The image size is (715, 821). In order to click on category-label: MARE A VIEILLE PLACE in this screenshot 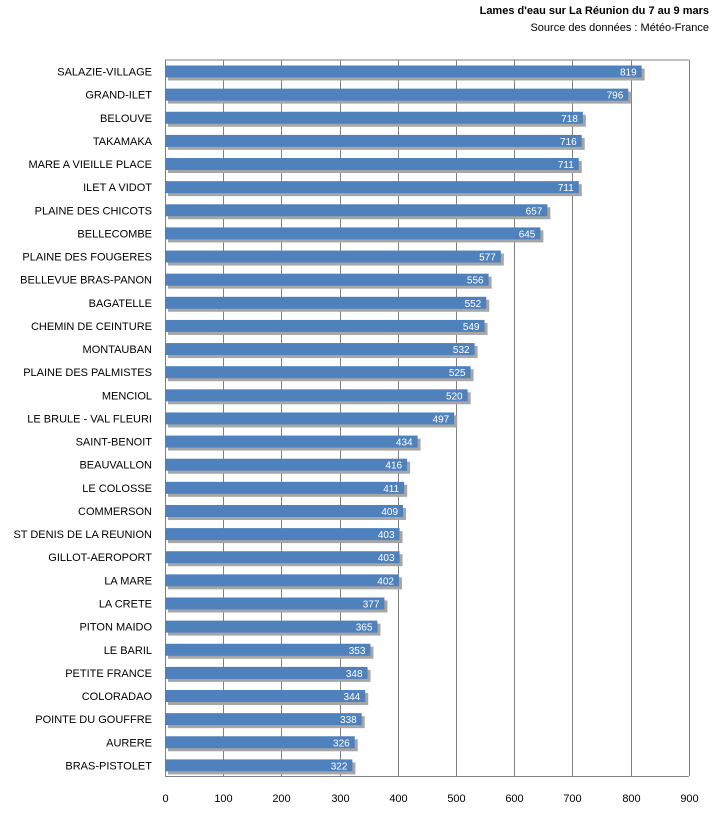, I will do `click(90, 165)`.